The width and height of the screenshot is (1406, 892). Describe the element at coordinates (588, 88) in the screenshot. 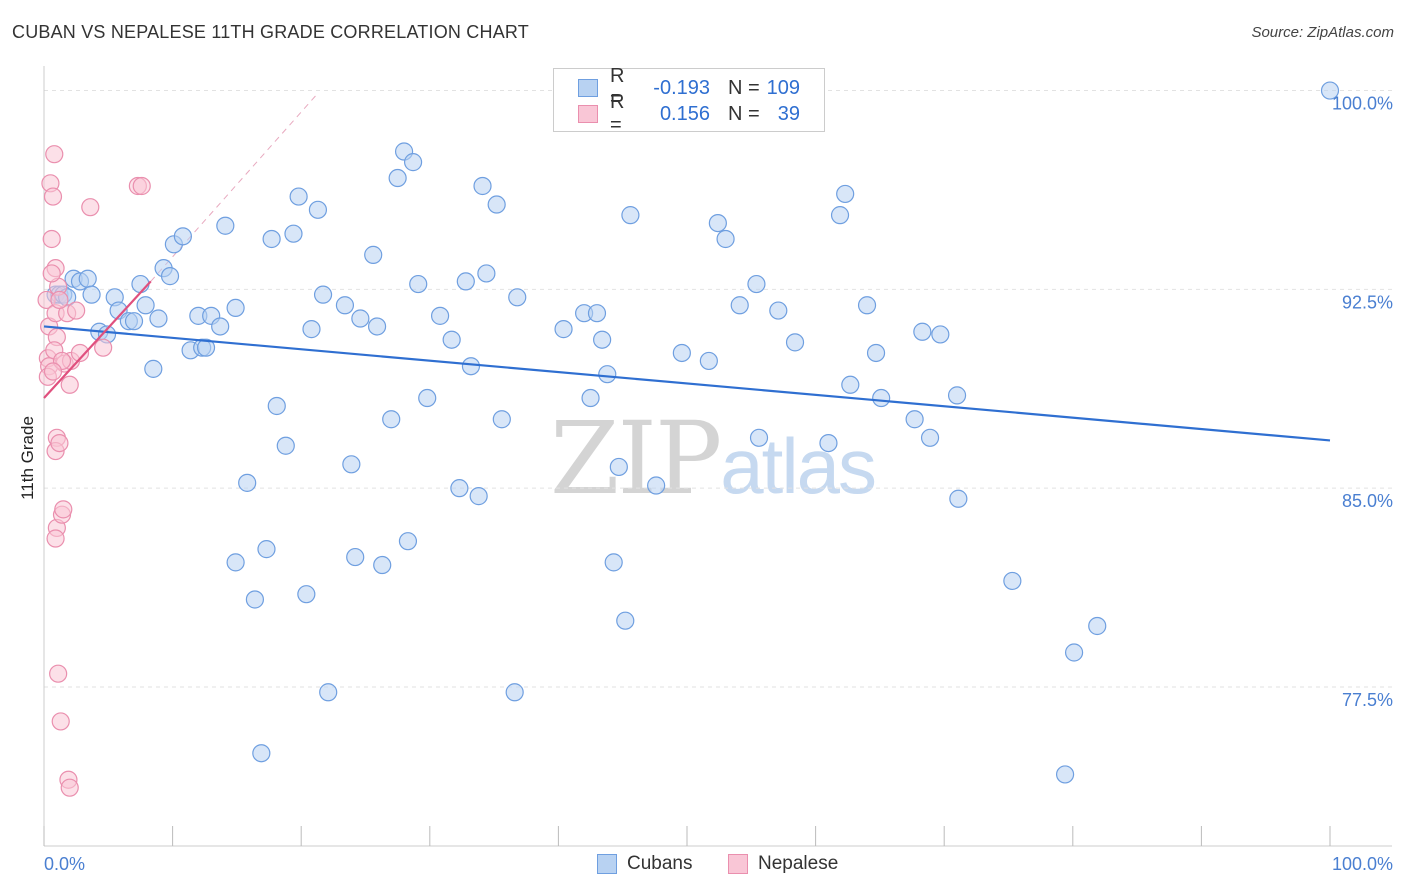

I see `legend-swatch-cubans` at that location.